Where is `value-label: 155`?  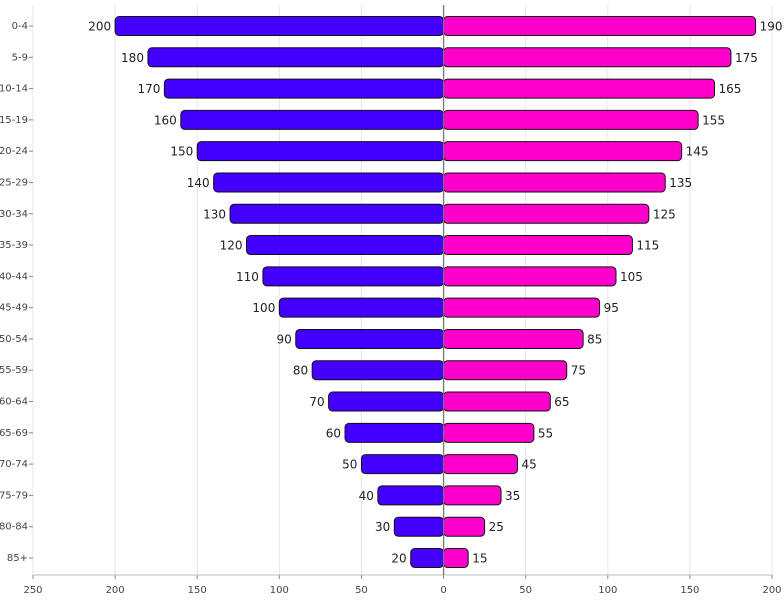
value-label: 155 is located at coordinates (713, 120).